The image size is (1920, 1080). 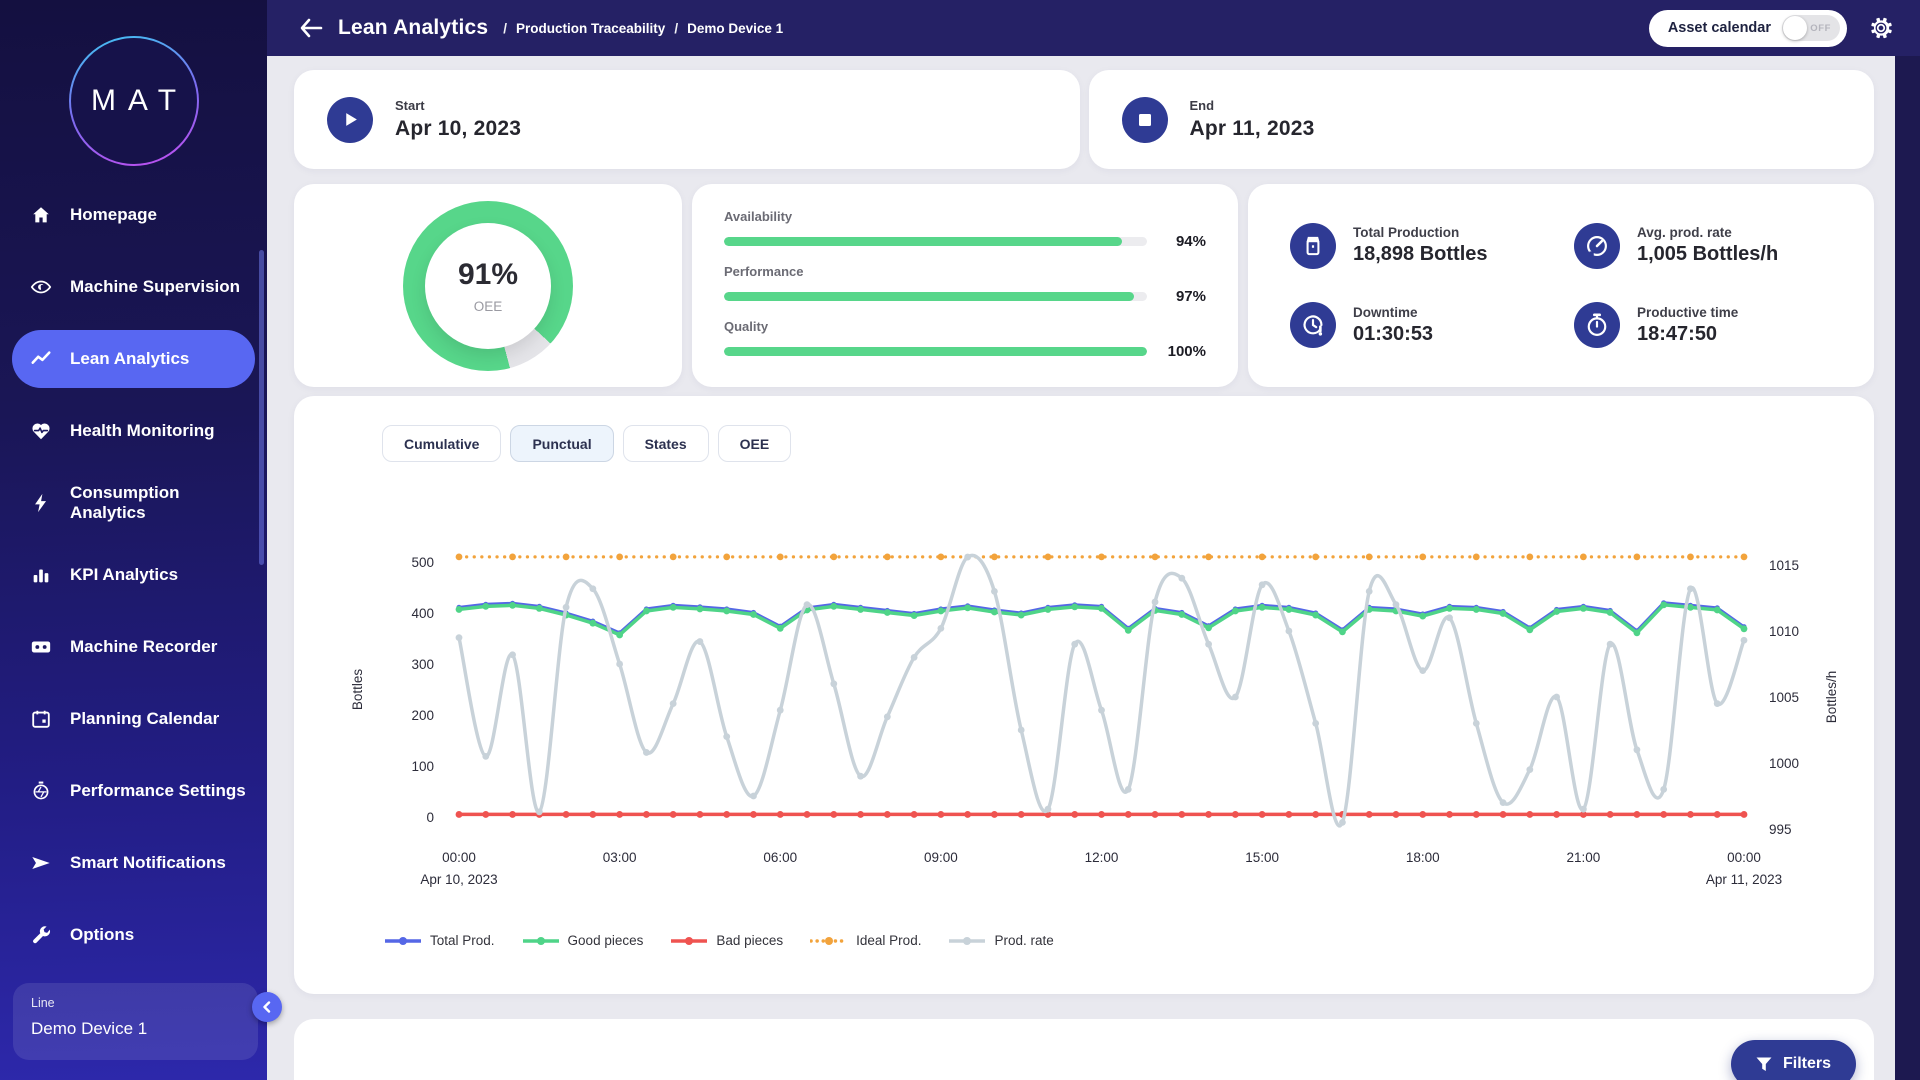 What do you see at coordinates (148, 862) in the screenshot?
I see `sidebar-item-label: Smart Notifications` at bounding box center [148, 862].